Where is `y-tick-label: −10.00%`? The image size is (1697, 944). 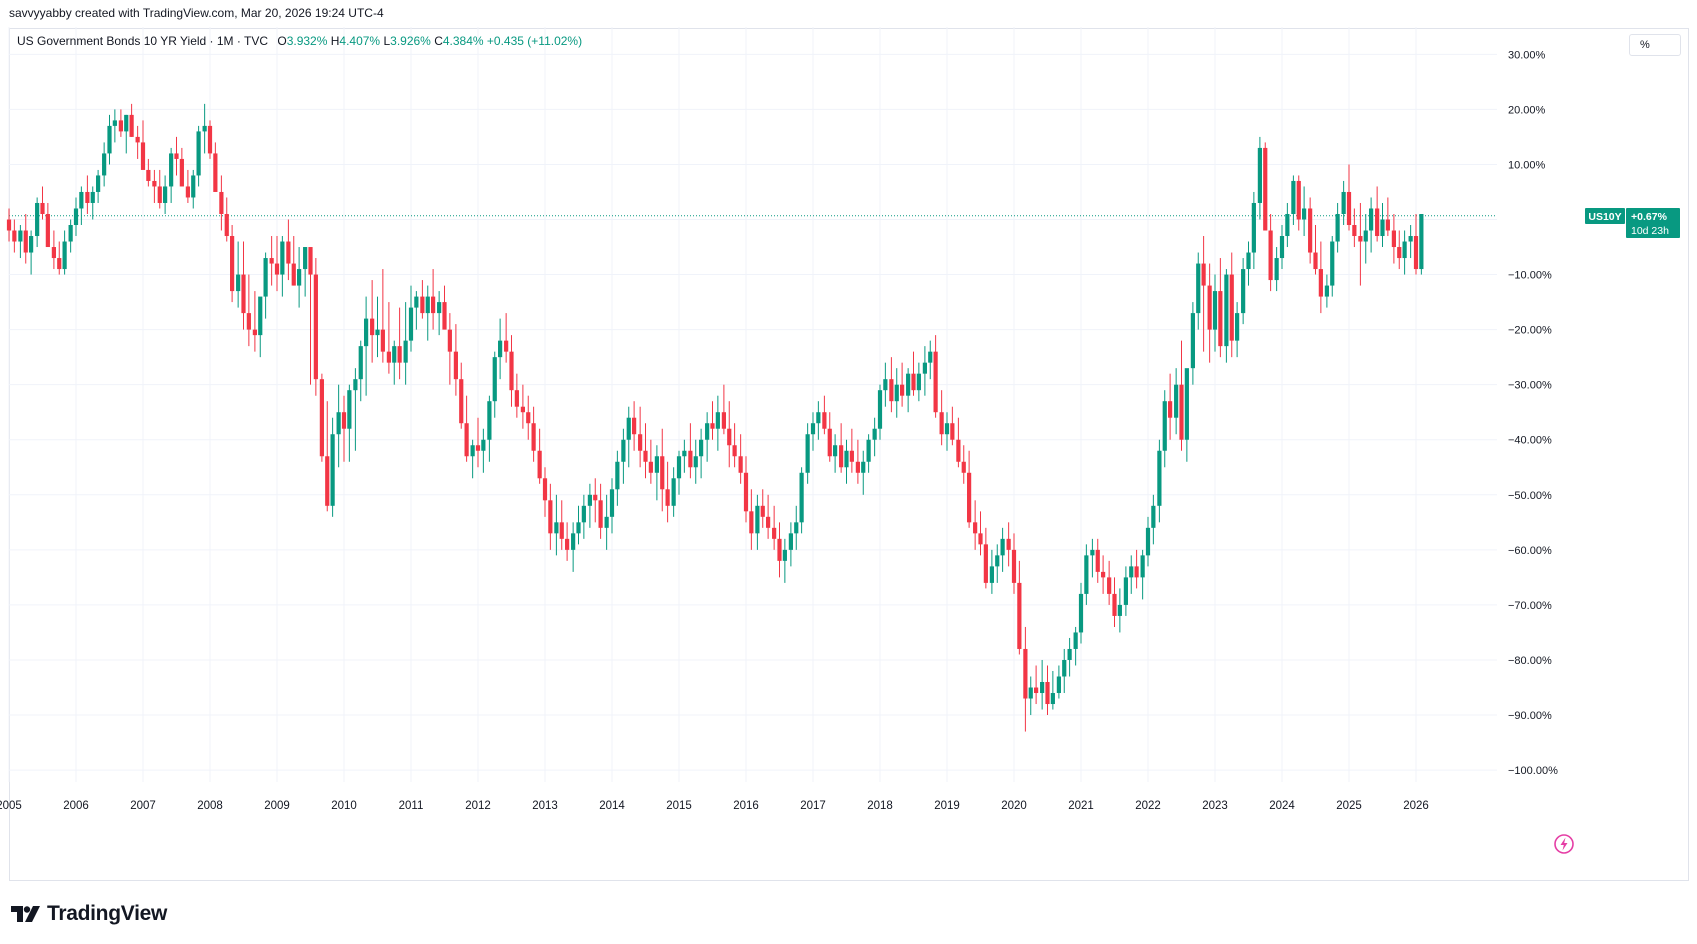
y-tick-label: −10.00% is located at coordinates (1530, 276).